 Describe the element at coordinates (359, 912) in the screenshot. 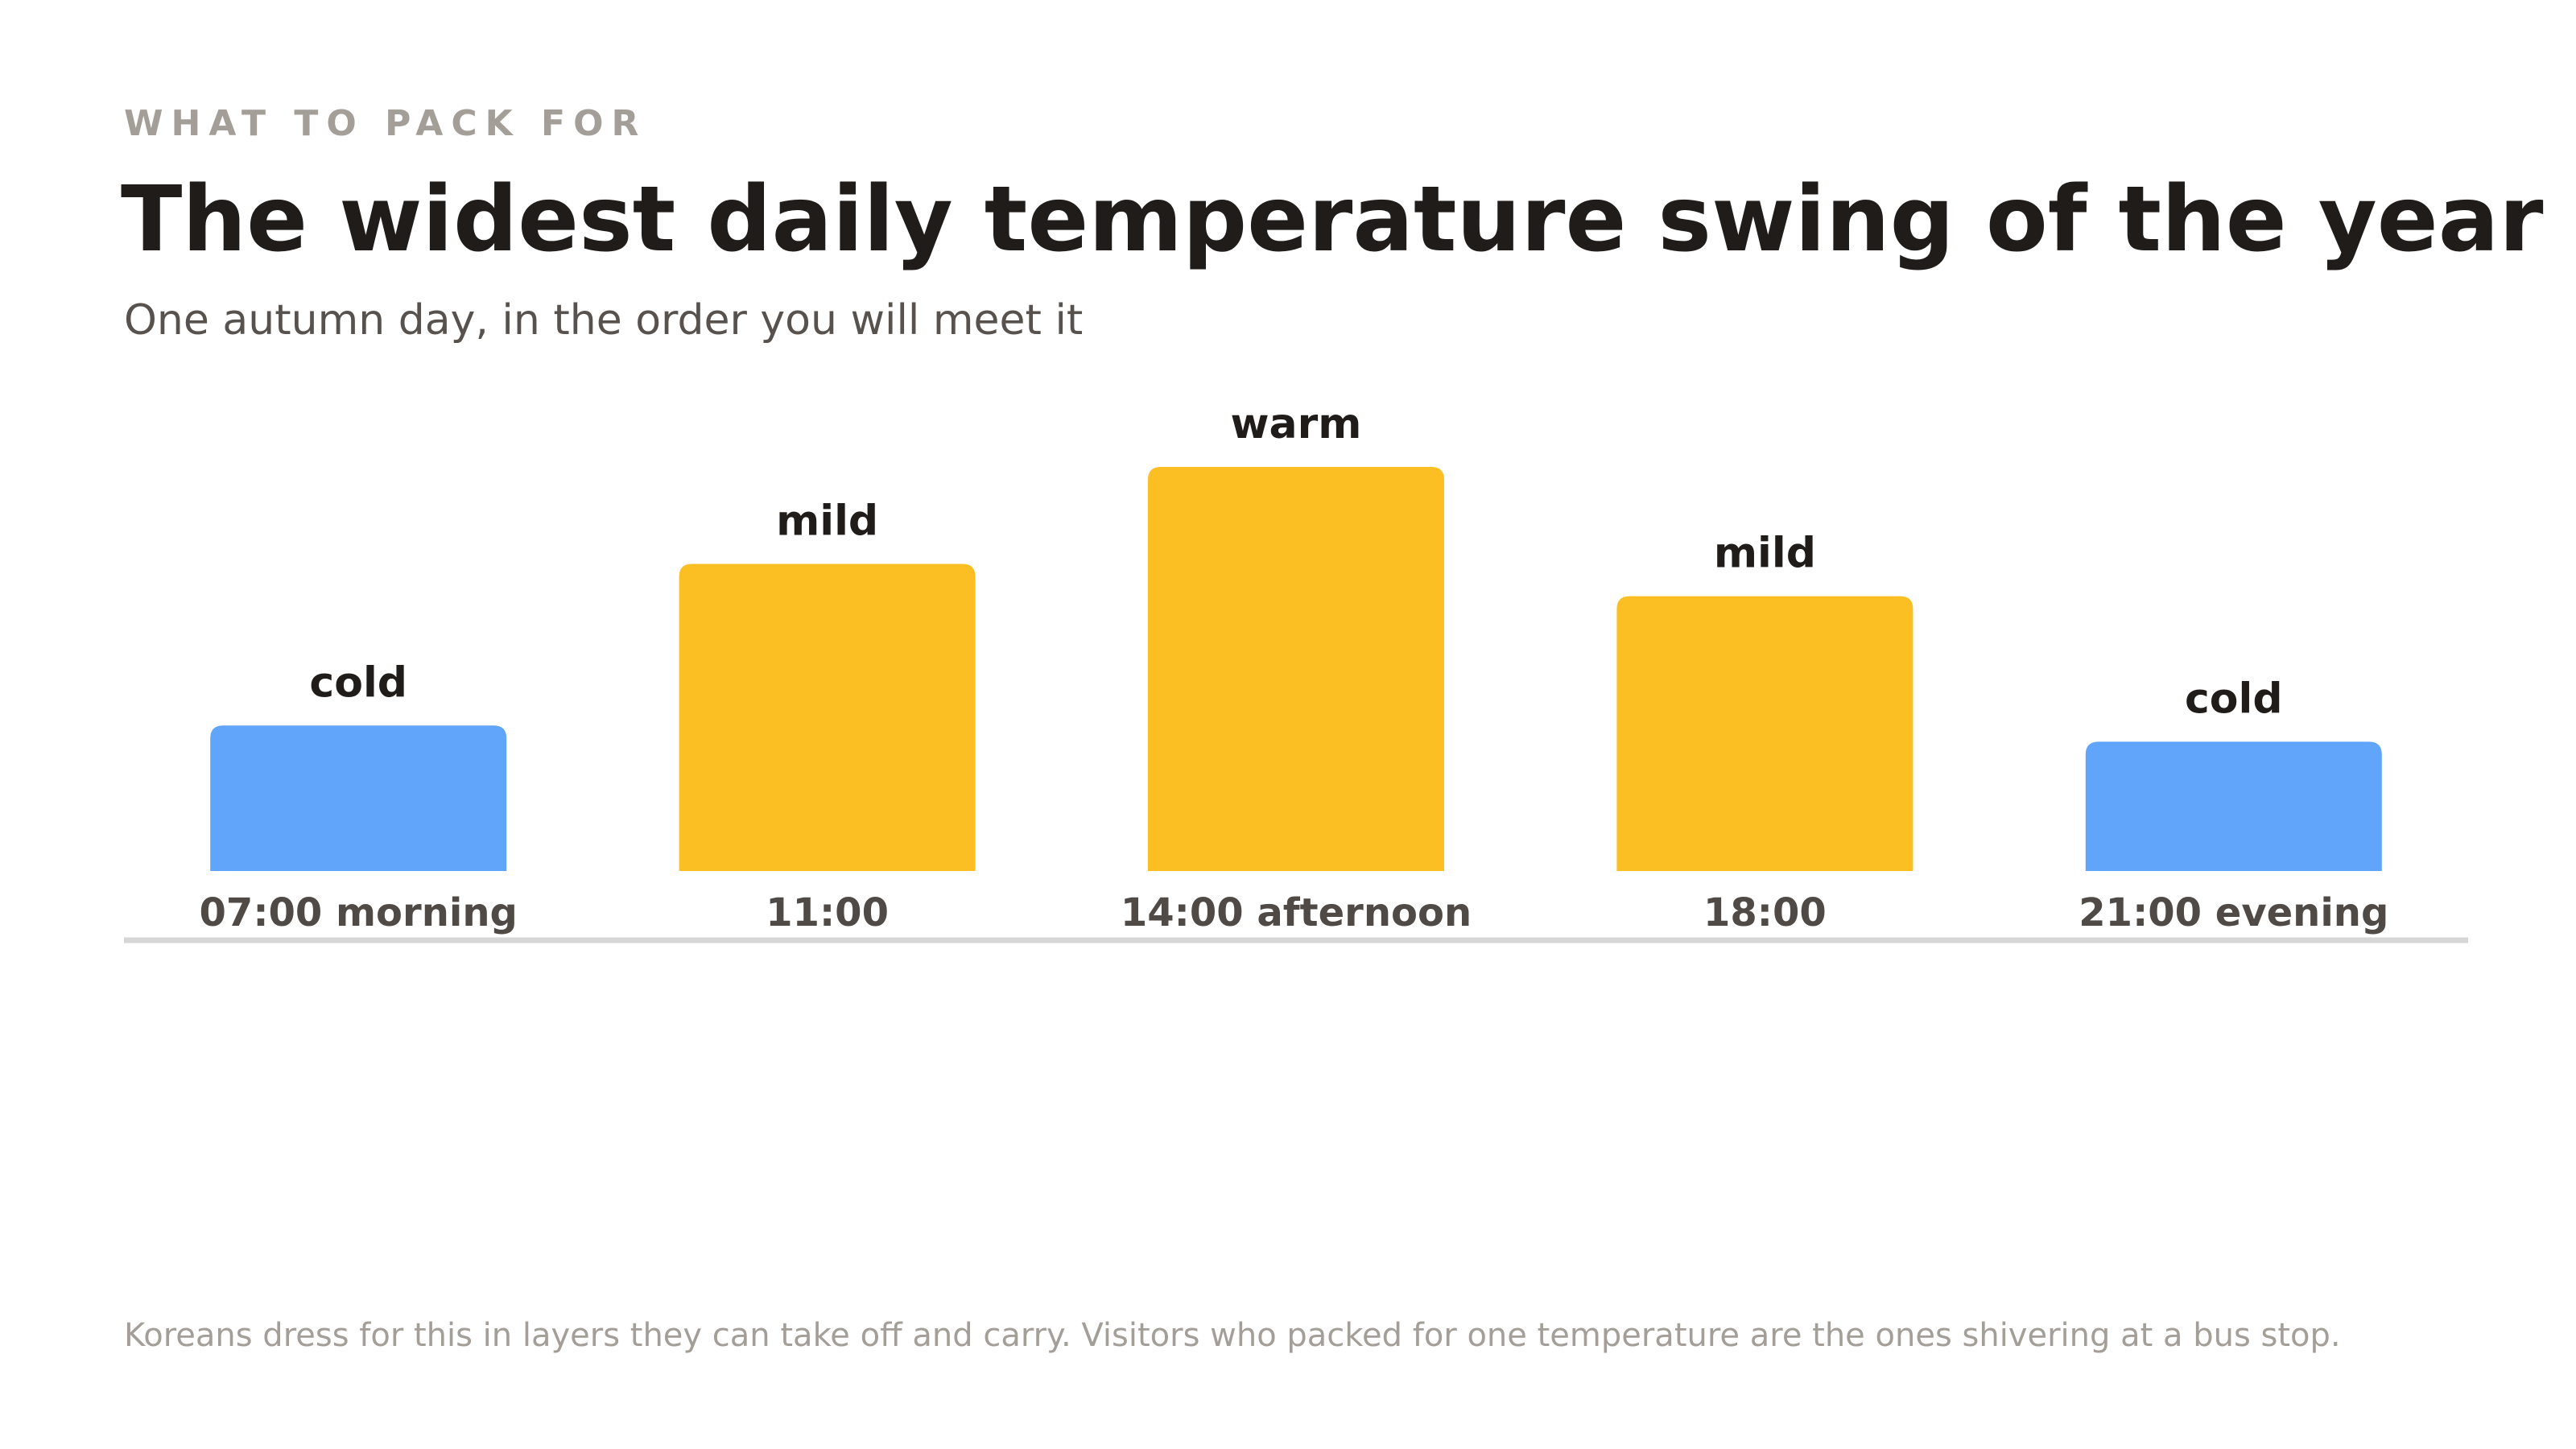

I see `category-label: 07:00 morning` at that location.